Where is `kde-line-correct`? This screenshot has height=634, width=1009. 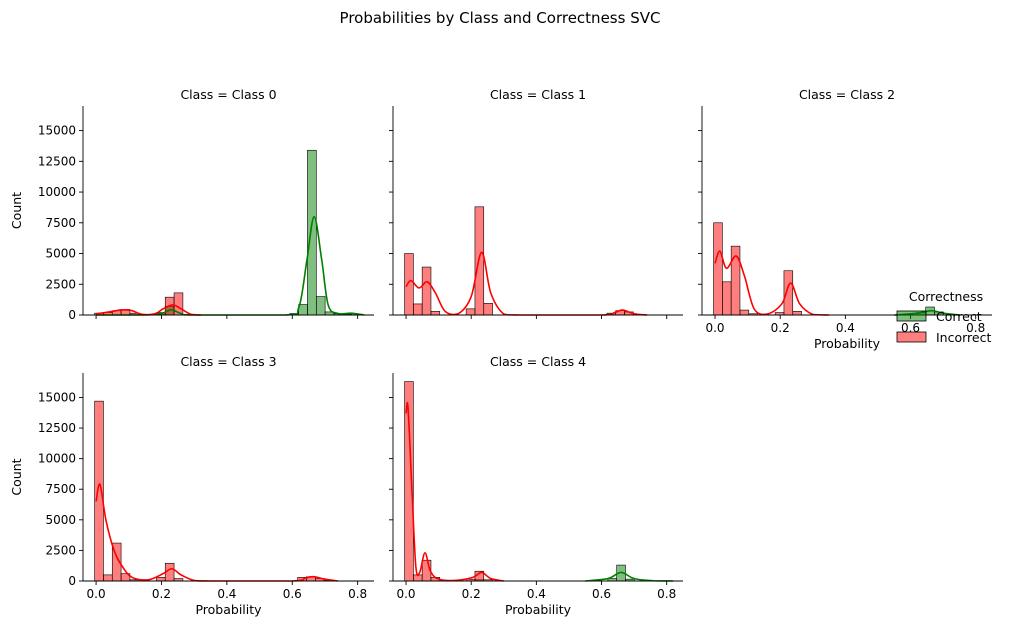
kde-line-correct is located at coordinates (230, 265).